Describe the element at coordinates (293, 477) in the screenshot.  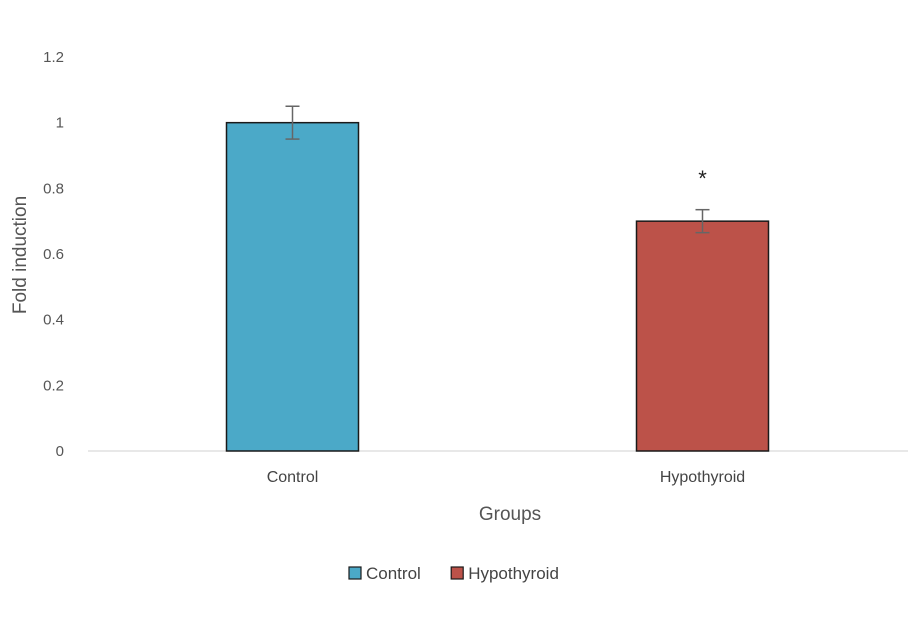
I see `x-tick-label: Control` at that location.